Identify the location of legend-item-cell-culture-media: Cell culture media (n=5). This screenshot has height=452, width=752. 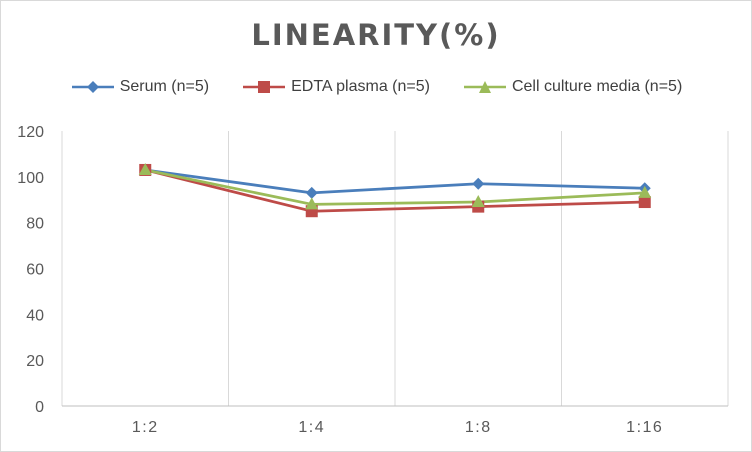
(572, 87).